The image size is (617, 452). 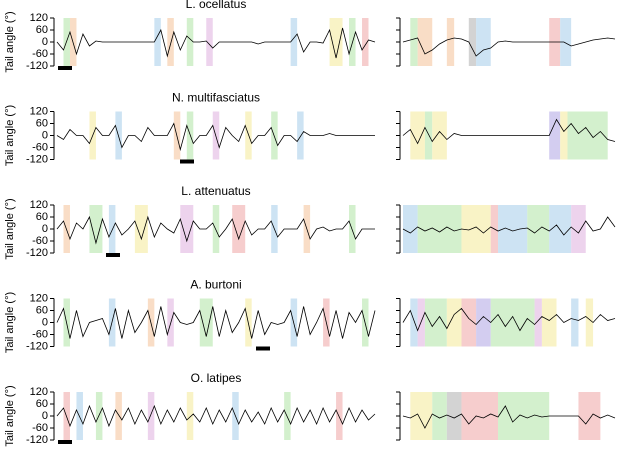 What do you see at coordinates (216, 5) in the screenshot?
I see `panel-title: L. ocellatus` at bounding box center [216, 5].